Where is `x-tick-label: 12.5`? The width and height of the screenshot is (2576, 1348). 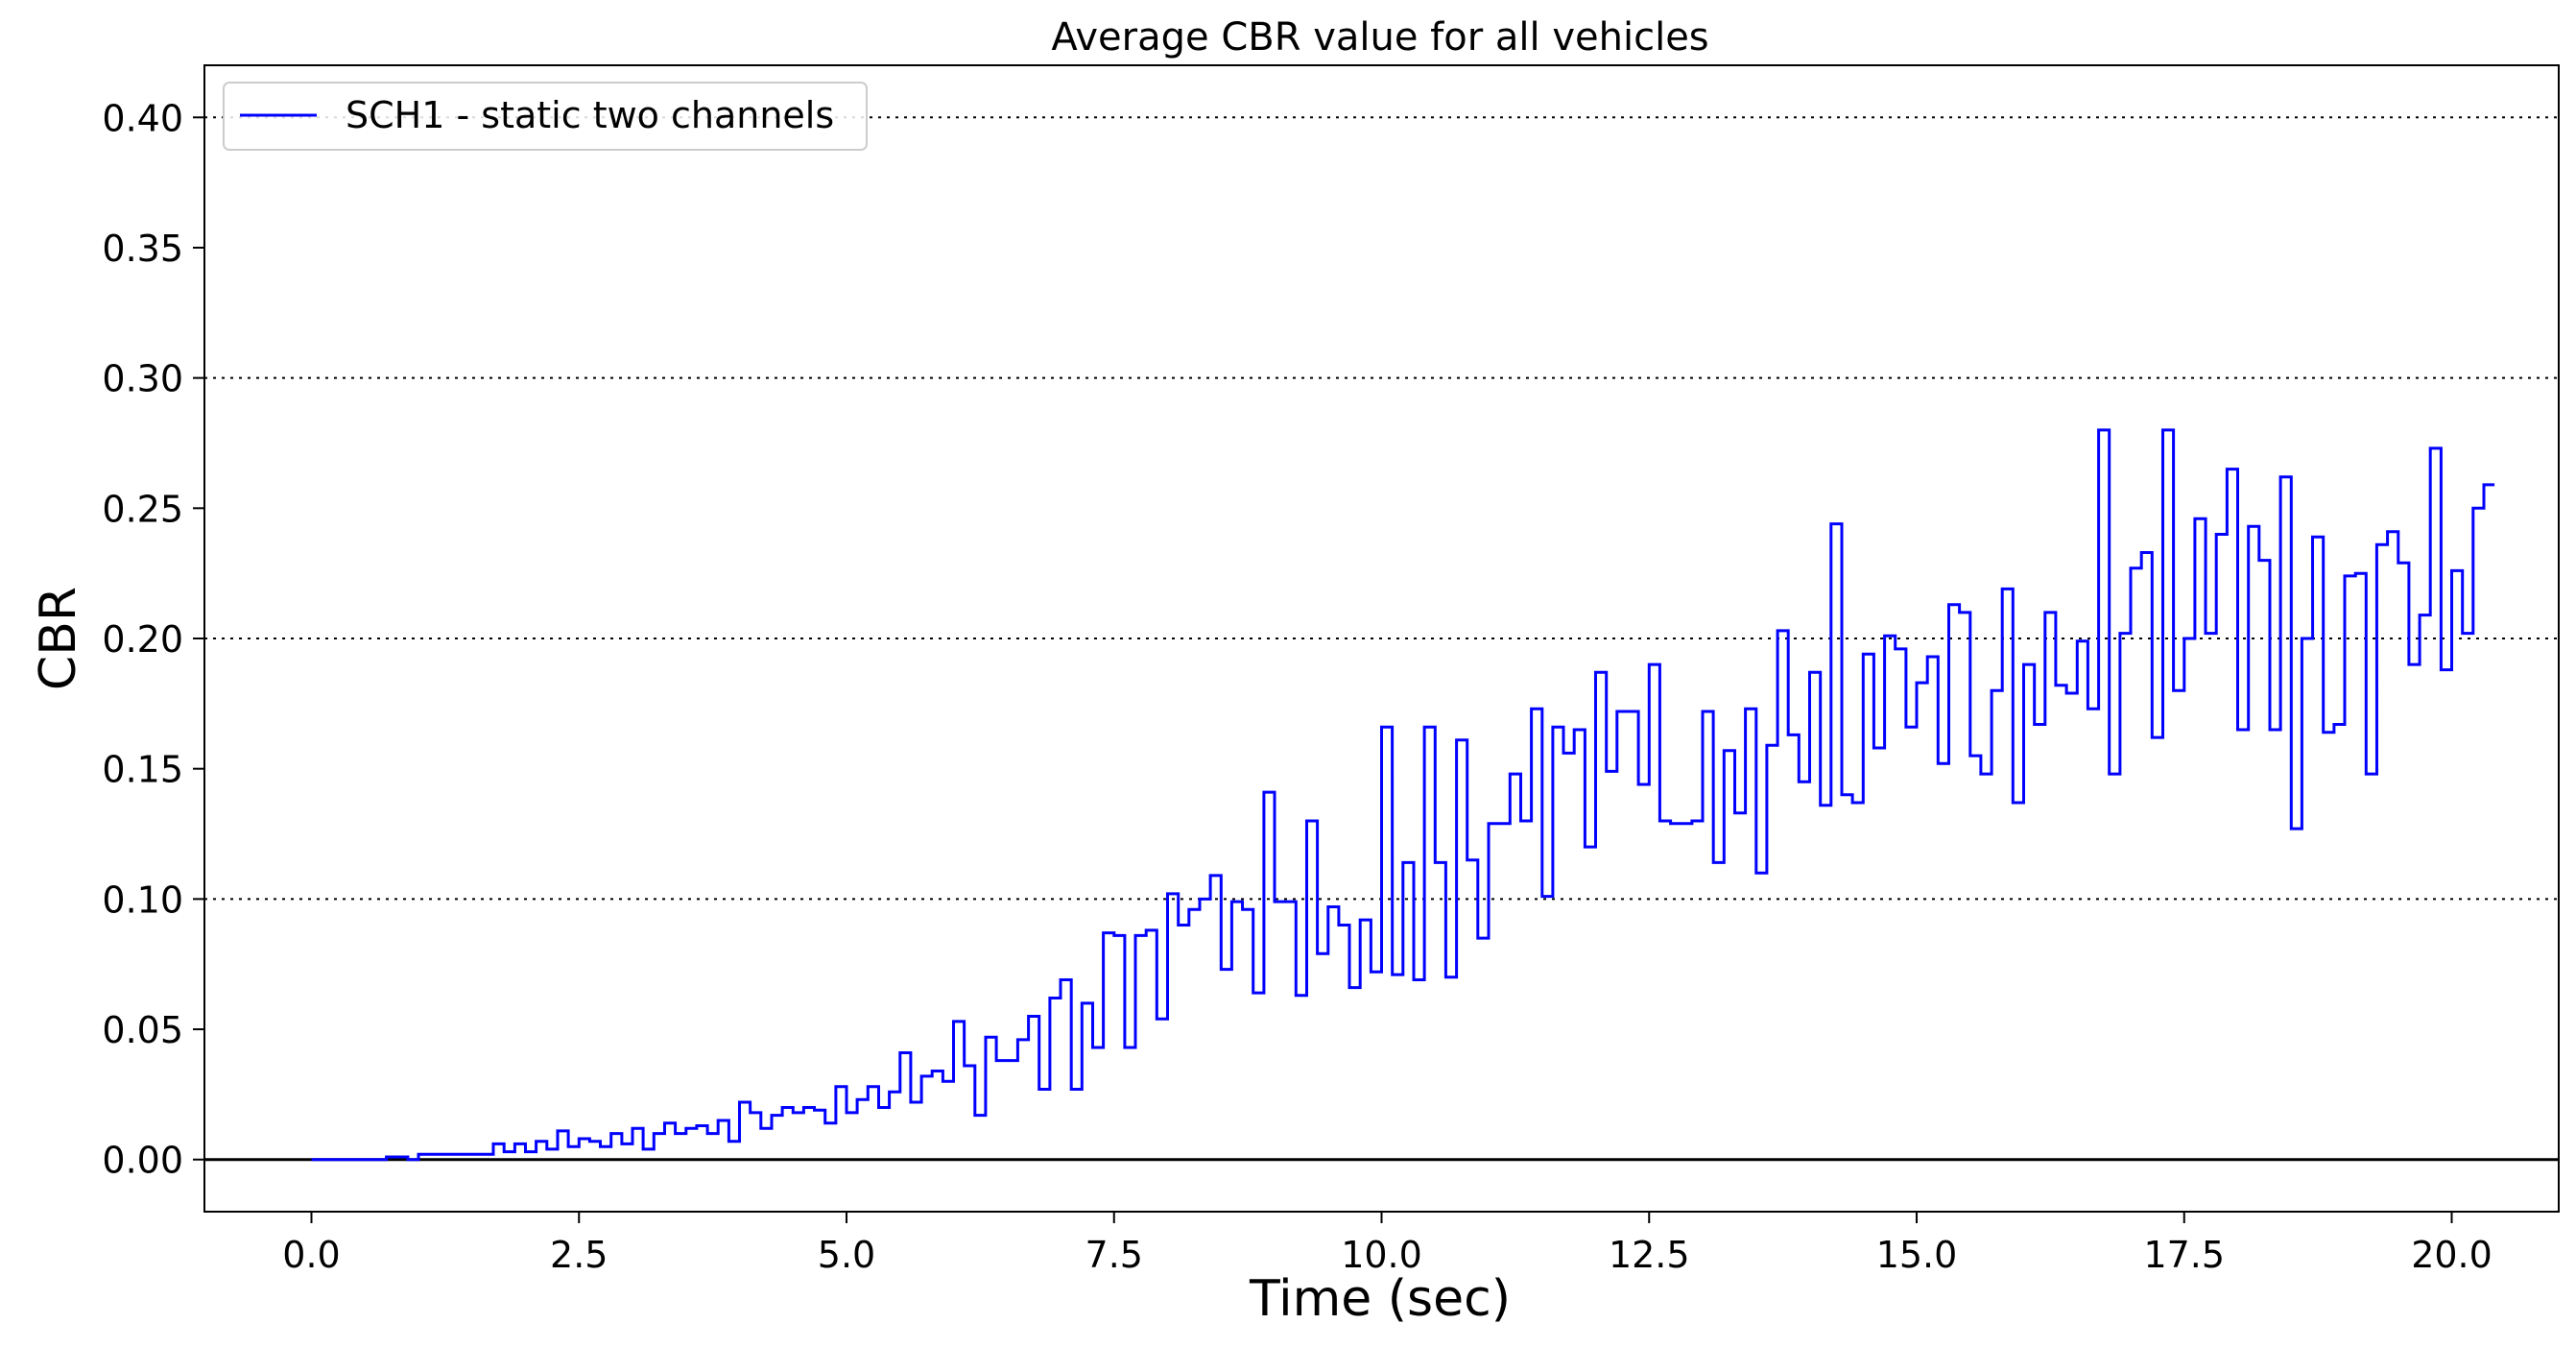
x-tick-label: 12.5 is located at coordinates (1649, 1255).